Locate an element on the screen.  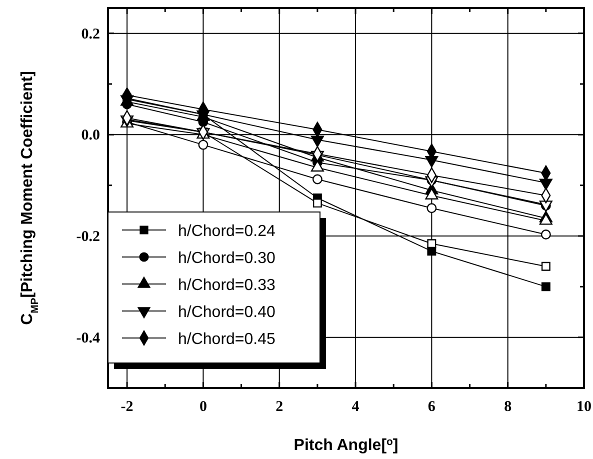
legend-label: h/Chord=0.40 is located at coordinates (227, 312).